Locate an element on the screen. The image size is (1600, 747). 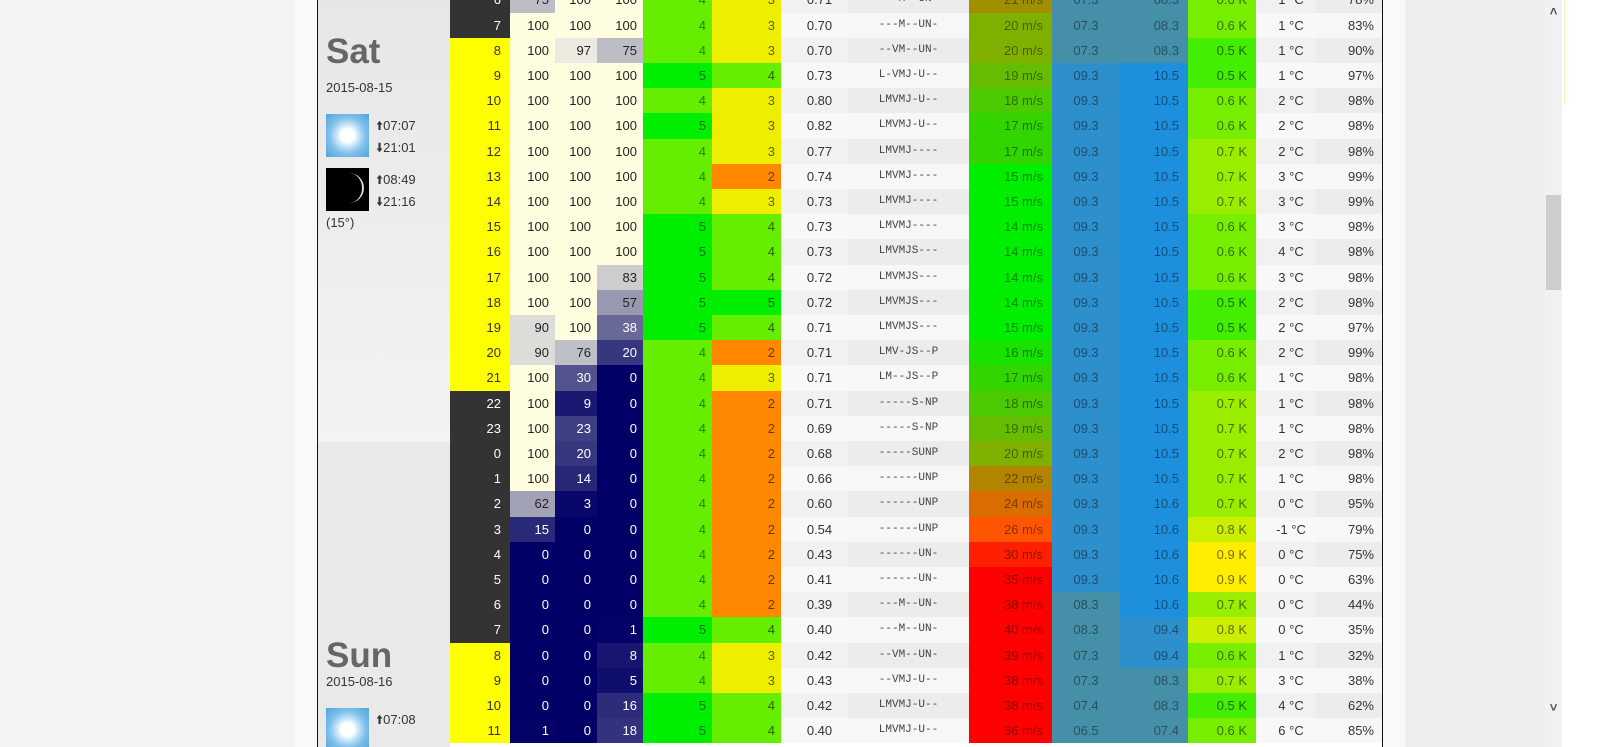
wind-cell: 39 m/s is located at coordinates (1010, 655).